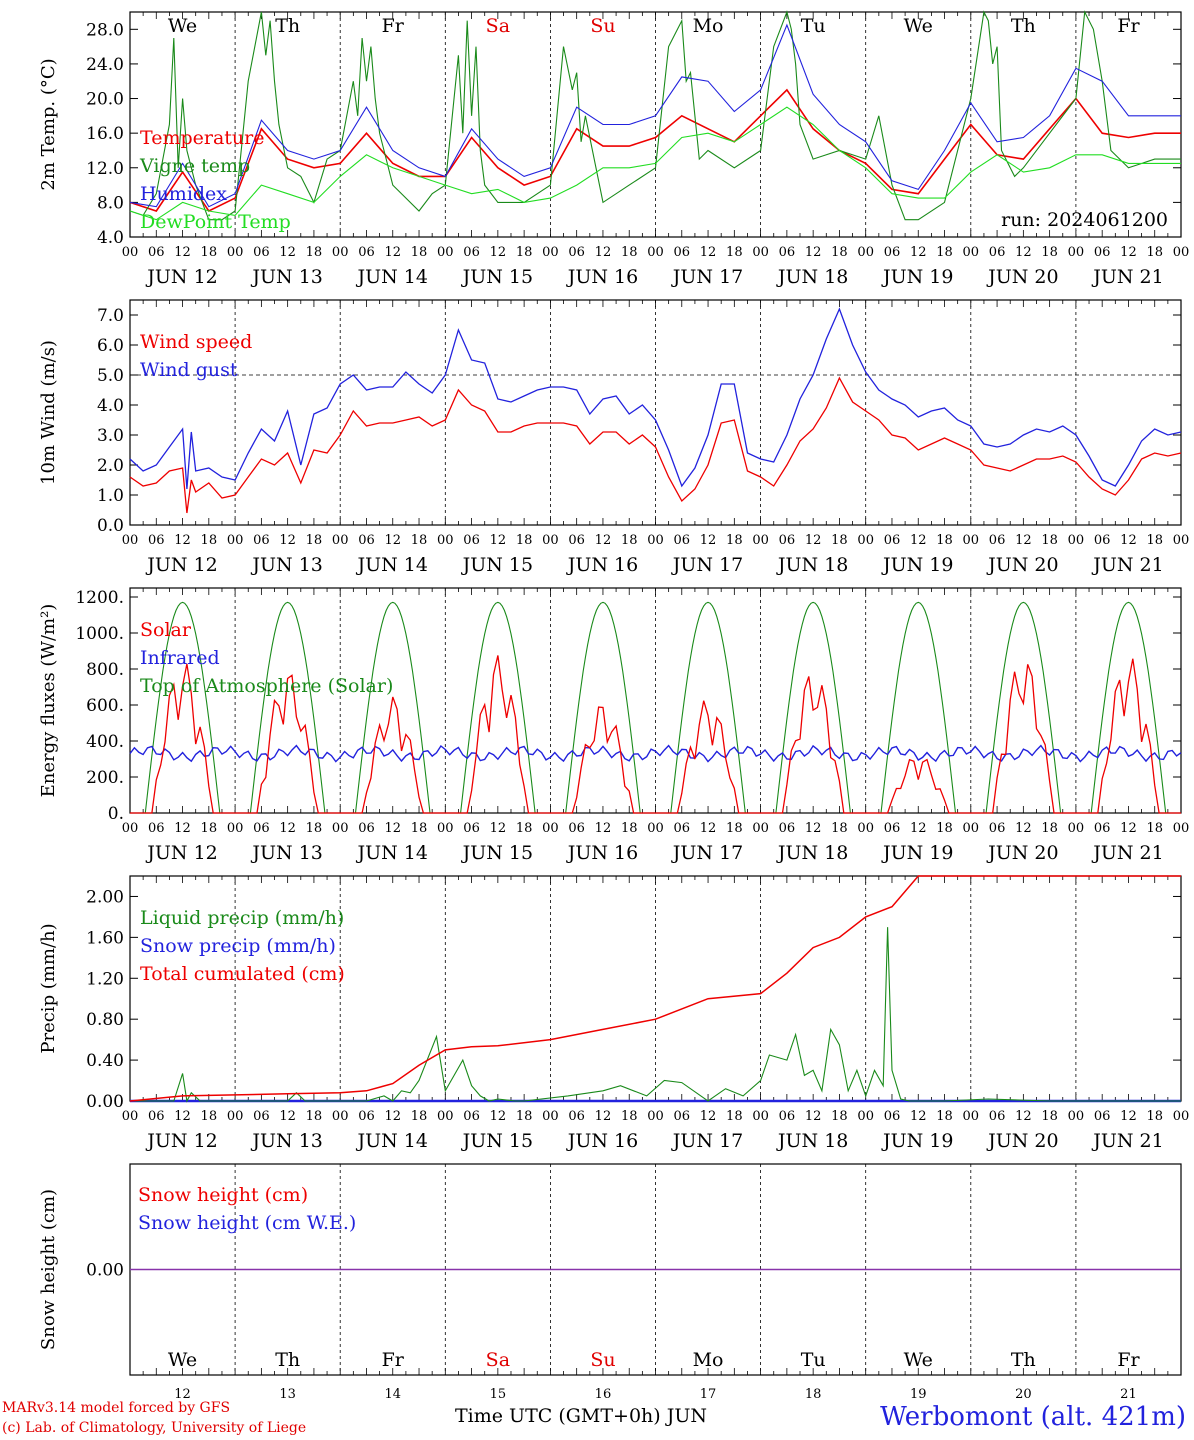 This screenshot has height=1440, width=1194. What do you see at coordinates (498, 1394) in the screenshot?
I see `day-number-label: 15` at bounding box center [498, 1394].